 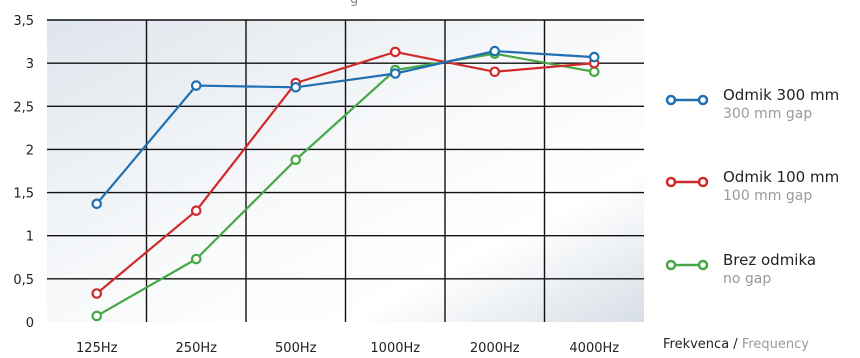 What do you see at coordinates (594, 348) in the screenshot?
I see `x-tick-label: 4000Hz` at bounding box center [594, 348].